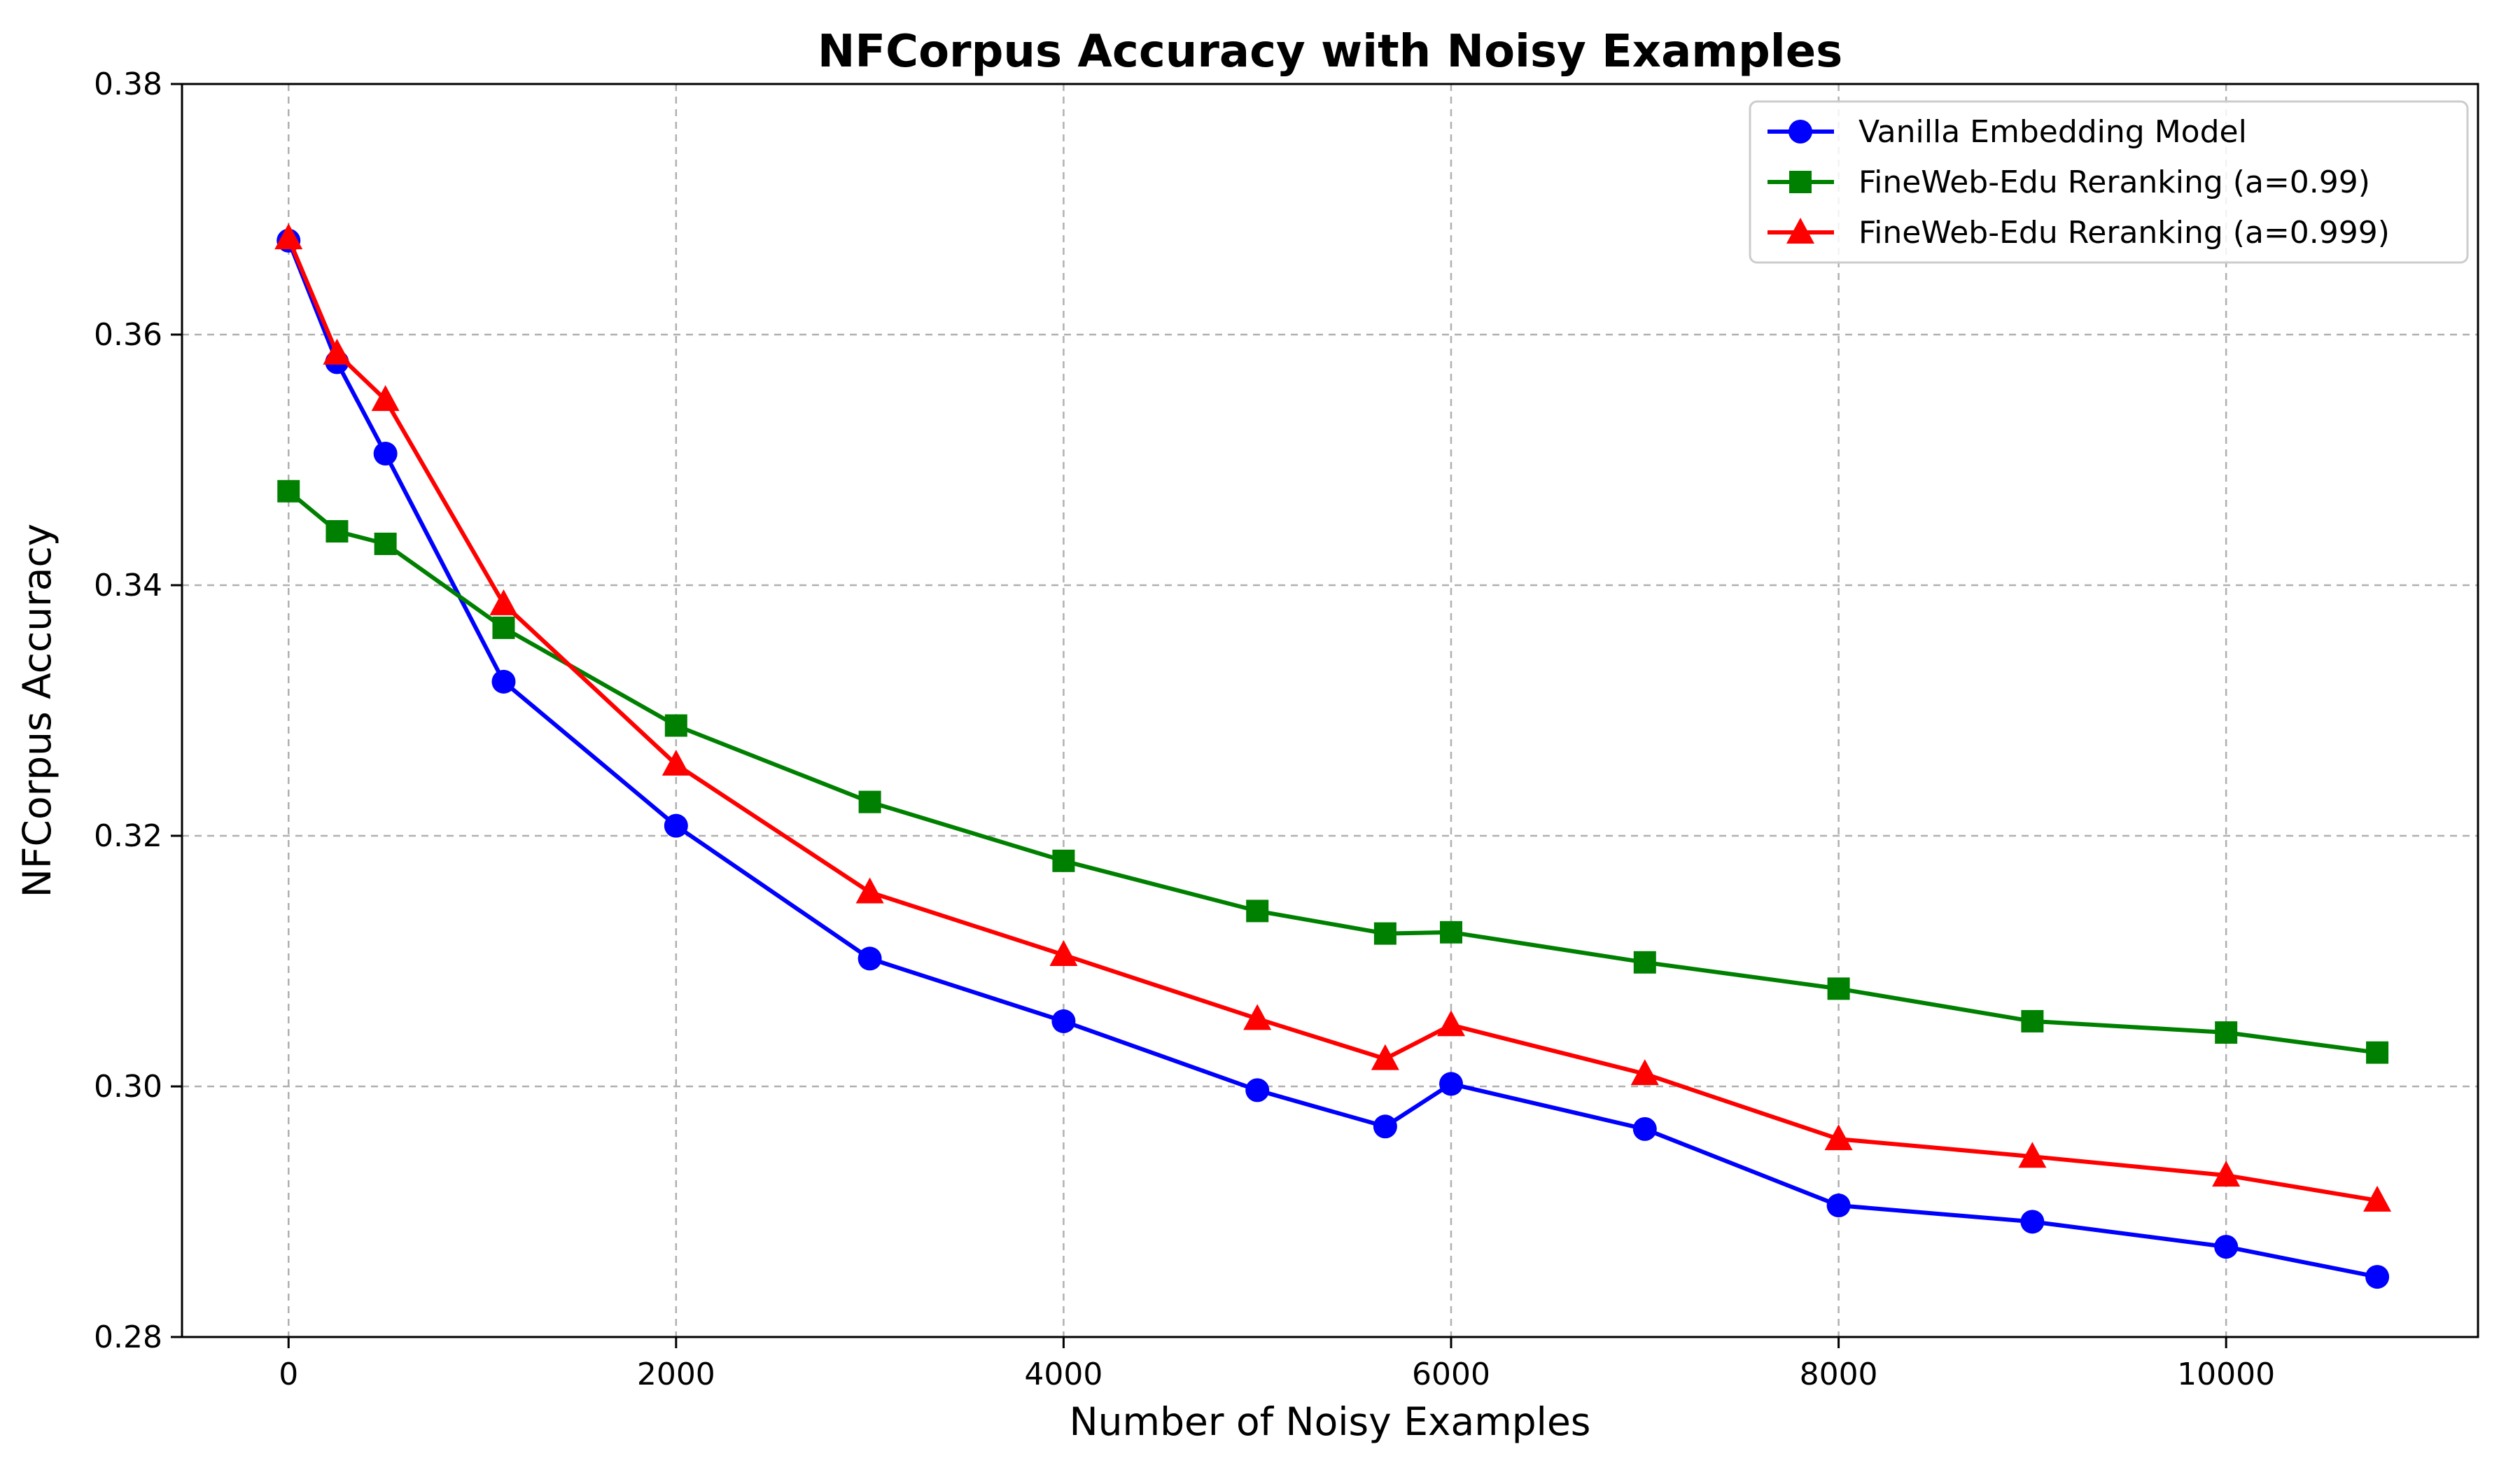 The image size is (2520, 1470). I want to click on chart-title: NFCorpus Accuracy with Noisy Examples, so click(1330, 52).